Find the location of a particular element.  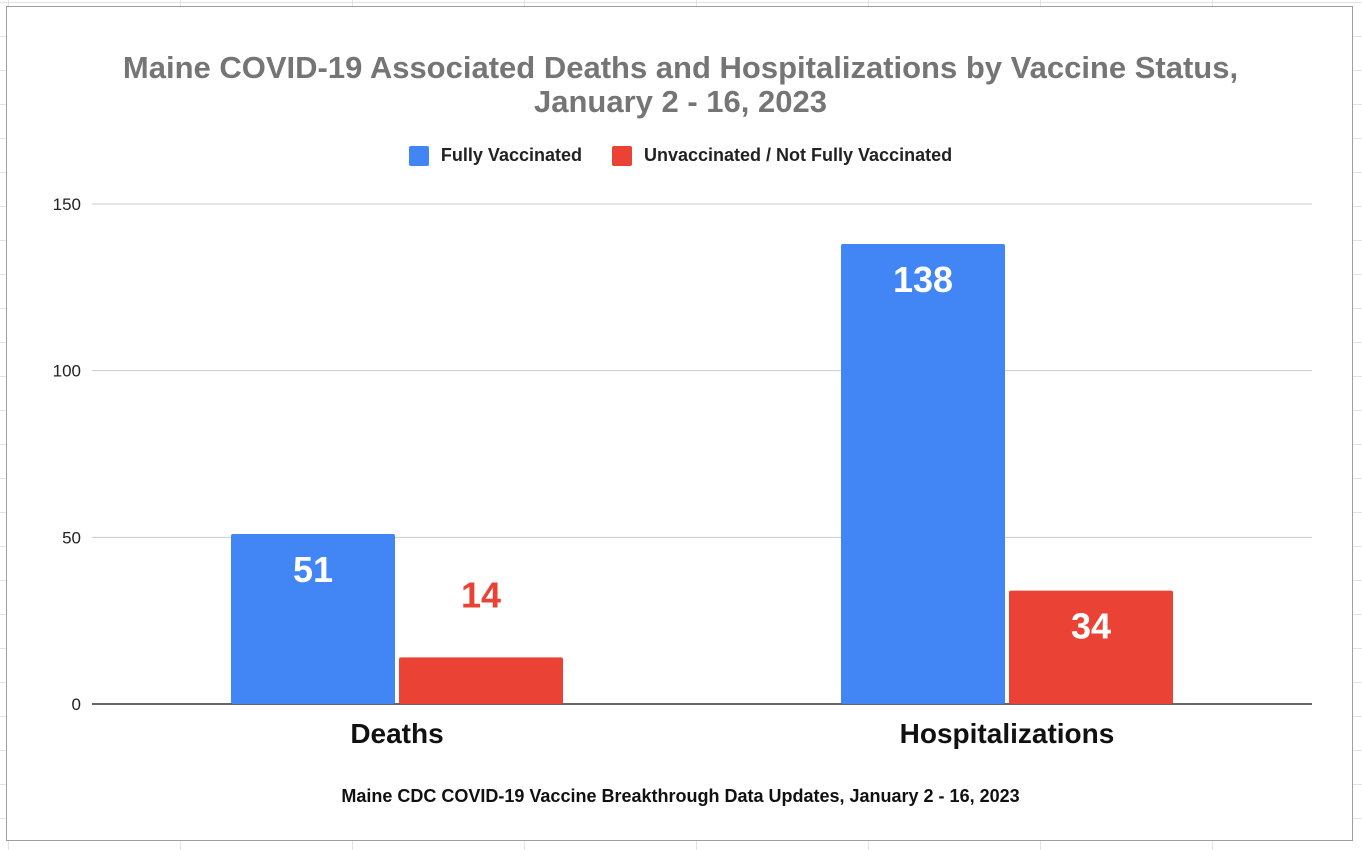

legend-swatch-unvaccinated is located at coordinates (621, 155).